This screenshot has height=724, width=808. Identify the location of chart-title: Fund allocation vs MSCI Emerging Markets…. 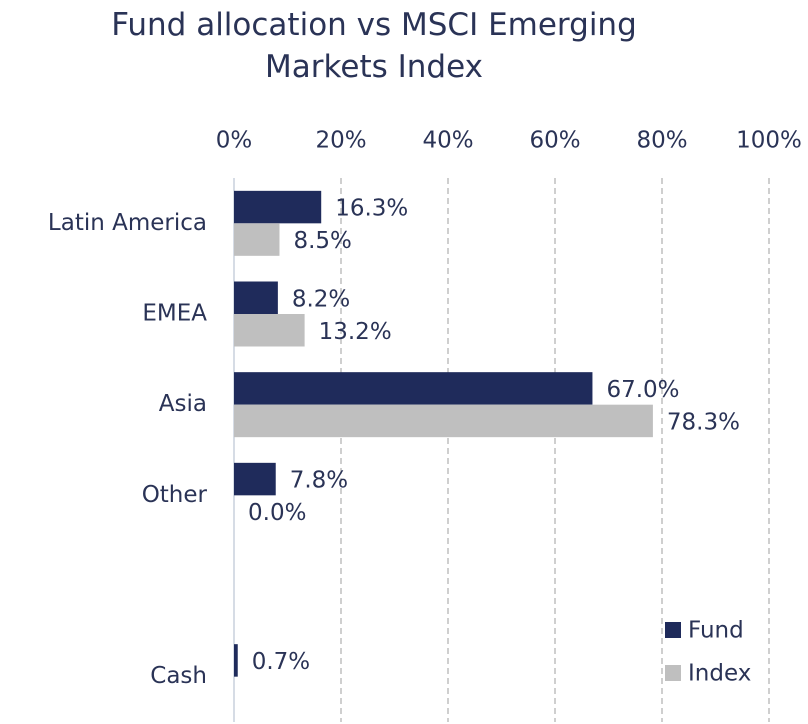
(374, 46).